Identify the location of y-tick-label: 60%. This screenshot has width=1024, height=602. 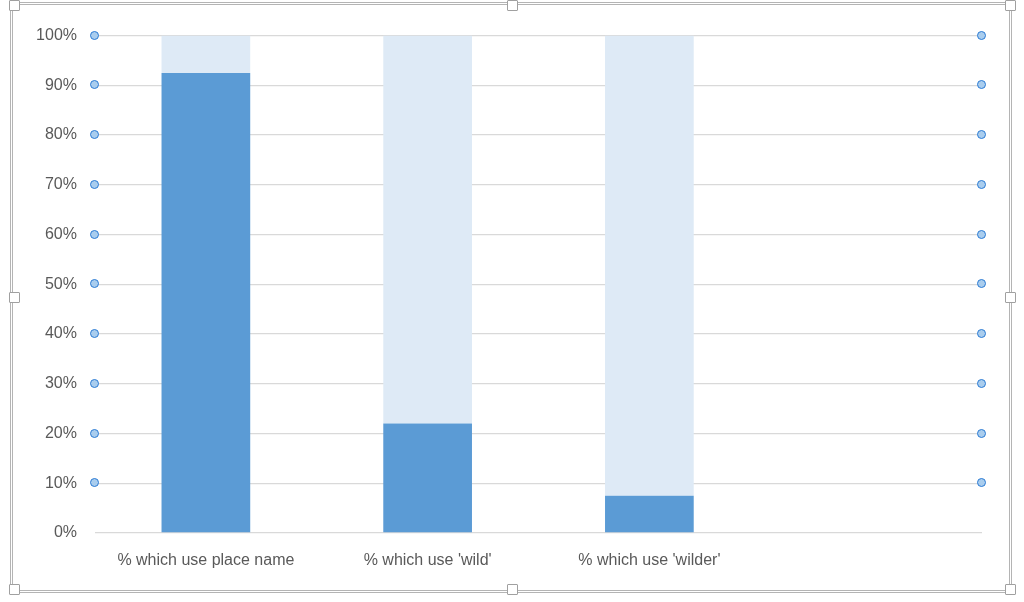
(60, 233).